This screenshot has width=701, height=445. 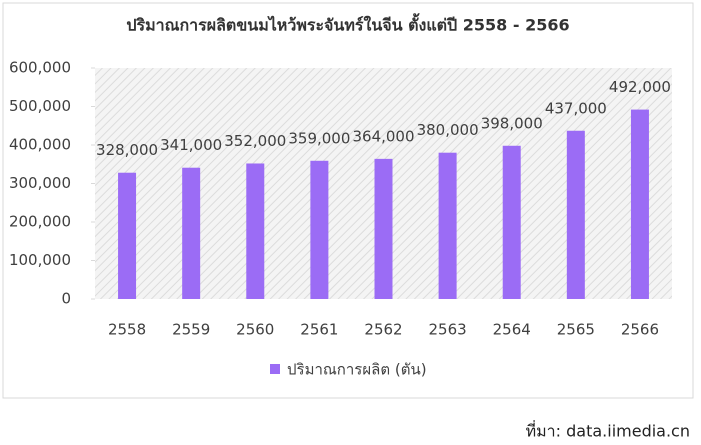 I want to click on y-tick-label: 200,000, so click(x=40, y=222).